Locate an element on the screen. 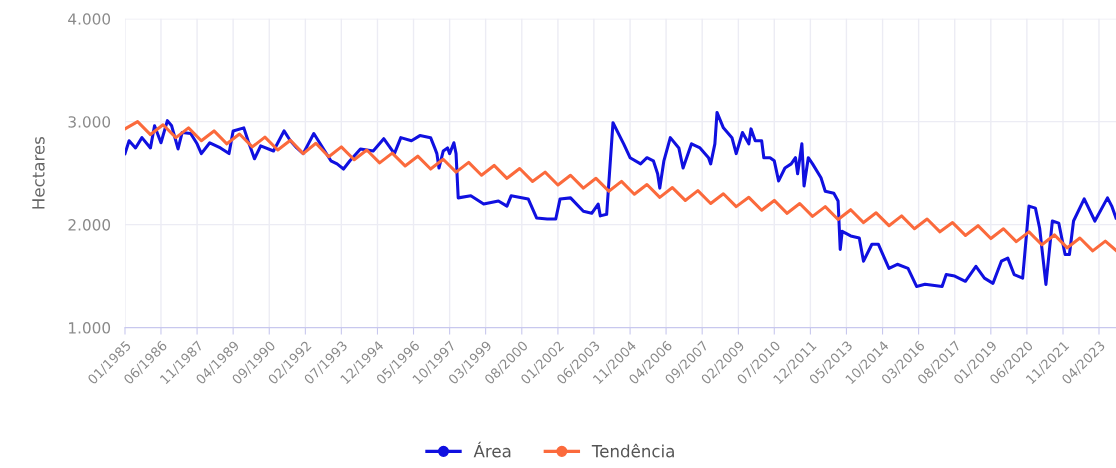 The height and width of the screenshot is (468, 1116). y-tick-label: 3.000 is located at coordinates (89, 122).